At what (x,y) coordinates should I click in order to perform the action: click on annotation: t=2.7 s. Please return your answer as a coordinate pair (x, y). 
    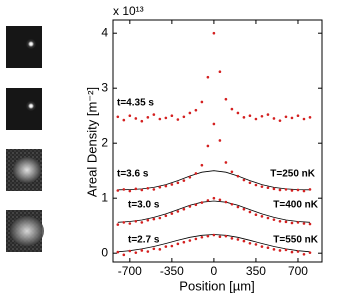
    Looking at the image, I should click on (144, 240).